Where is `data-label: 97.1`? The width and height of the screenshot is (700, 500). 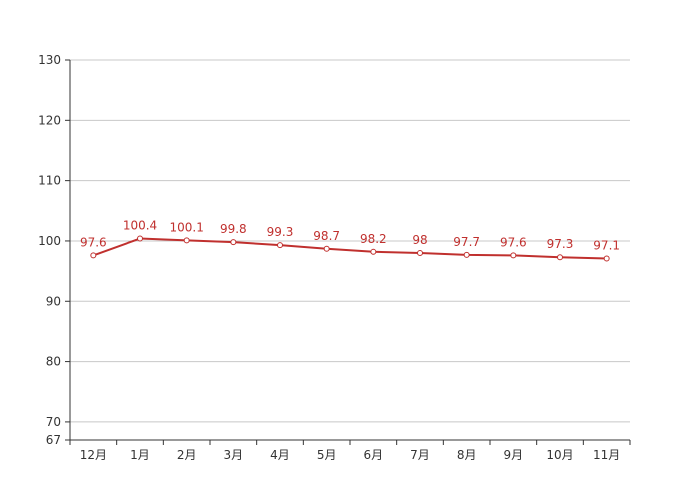
data-label: 97.1 is located at coordinates (606, 245).